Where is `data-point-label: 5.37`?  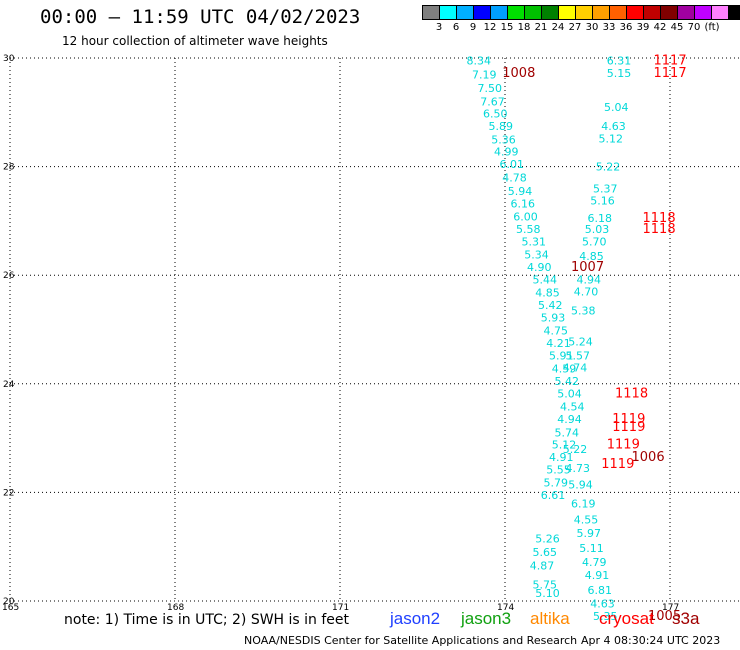 data-point-label: 5.37 is located at coordinates (605, 188).